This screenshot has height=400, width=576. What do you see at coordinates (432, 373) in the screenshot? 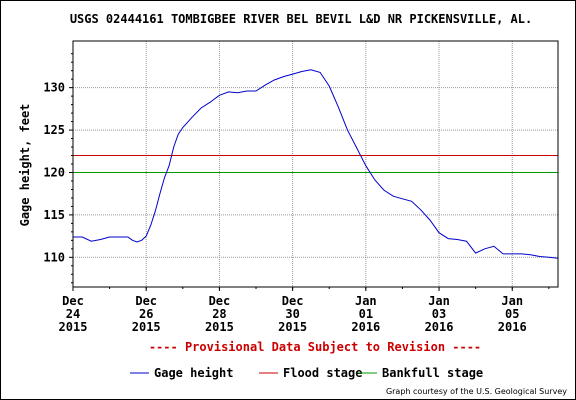
I see `legend-label: Bankfull stage` at bounding box center [432, 373].